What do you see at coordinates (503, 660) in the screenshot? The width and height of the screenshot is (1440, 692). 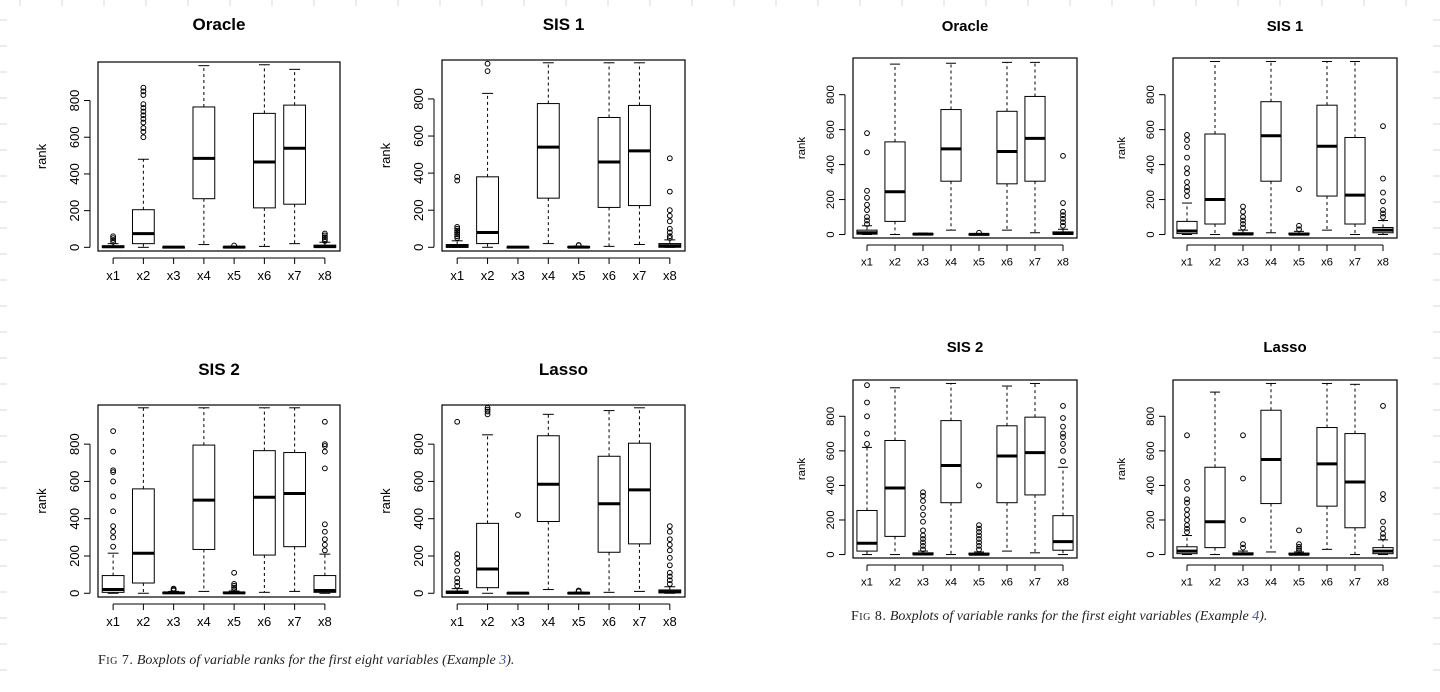 I see `example-3-link: 3` at bounding box center [503, 660].